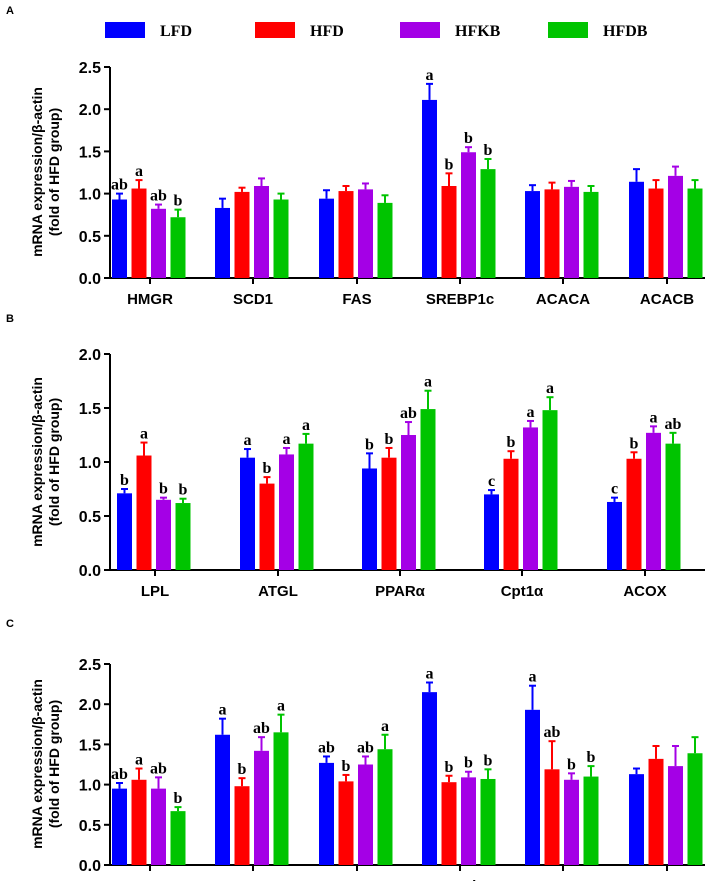 The image size is (708, 886). I want to click on x-tick-label: SREBP1c, so click(460, 299).